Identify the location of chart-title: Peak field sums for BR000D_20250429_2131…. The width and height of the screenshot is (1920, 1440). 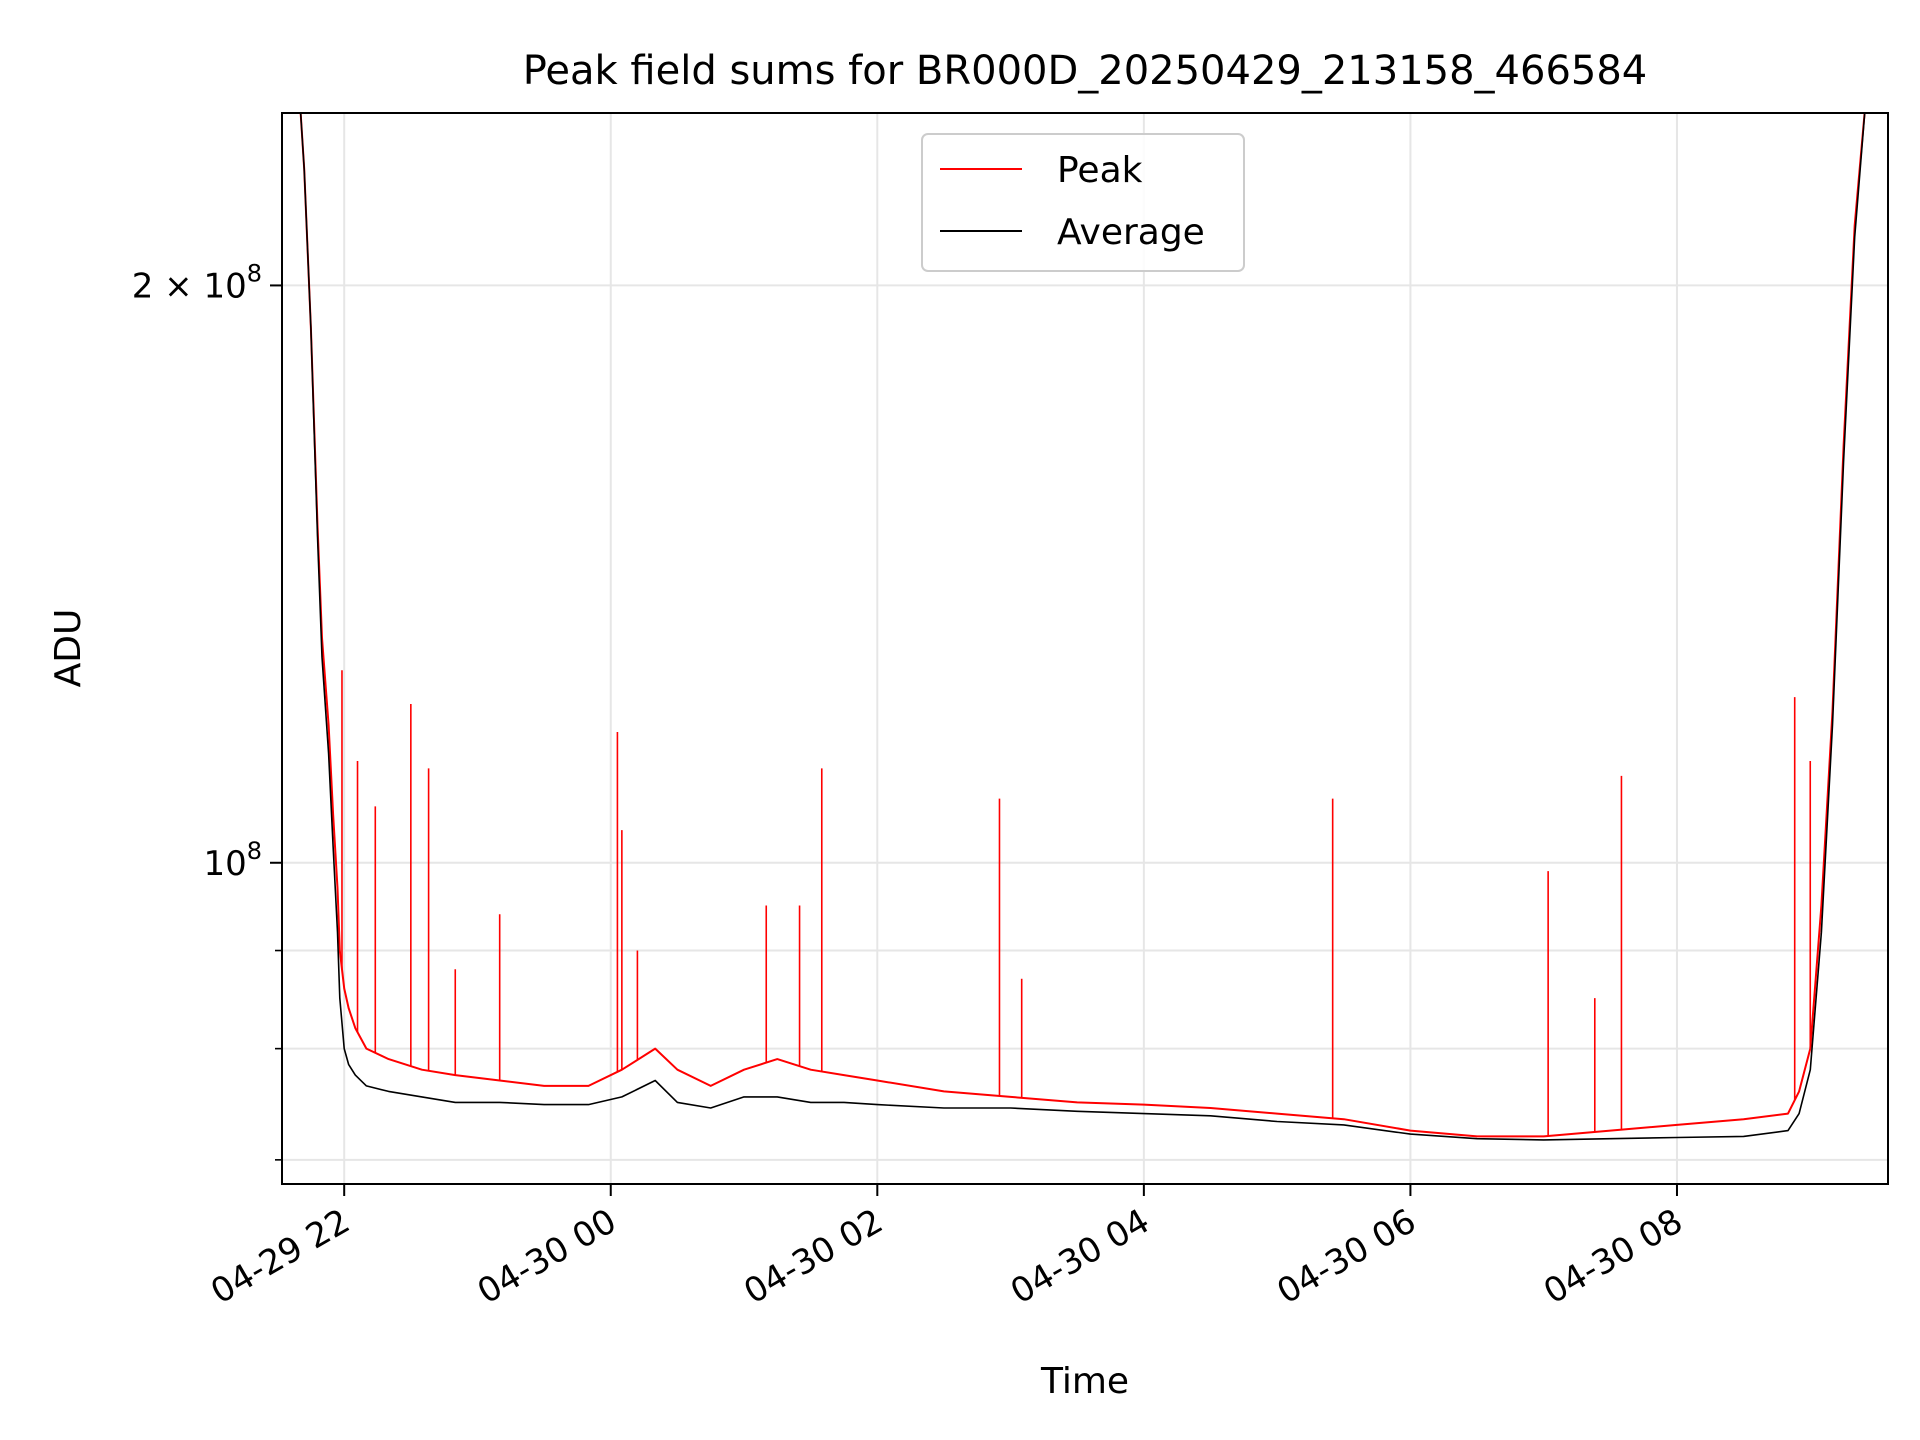
(1085, 71).